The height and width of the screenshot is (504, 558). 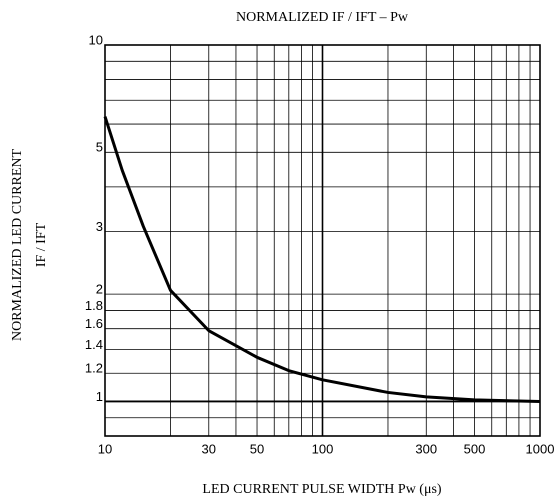 I want to click on y-tick-label: 3, so click(x=99, y=226).